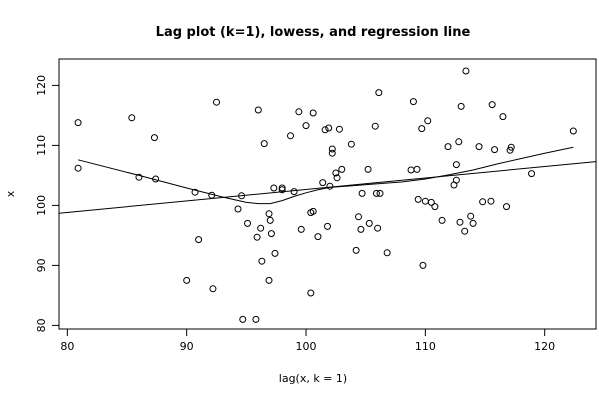  Describe the element at coordinates (41, 325) in the screenshot. I see `y-tick-label: 80` at that location.